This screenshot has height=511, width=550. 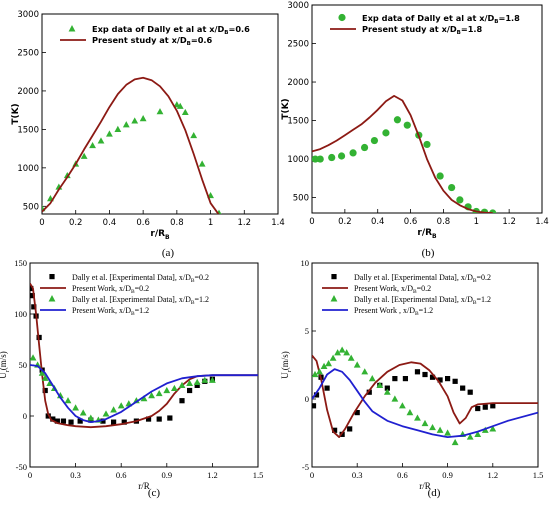 I want to click on y-axis-label: T(K), so click(x=16, y=113).